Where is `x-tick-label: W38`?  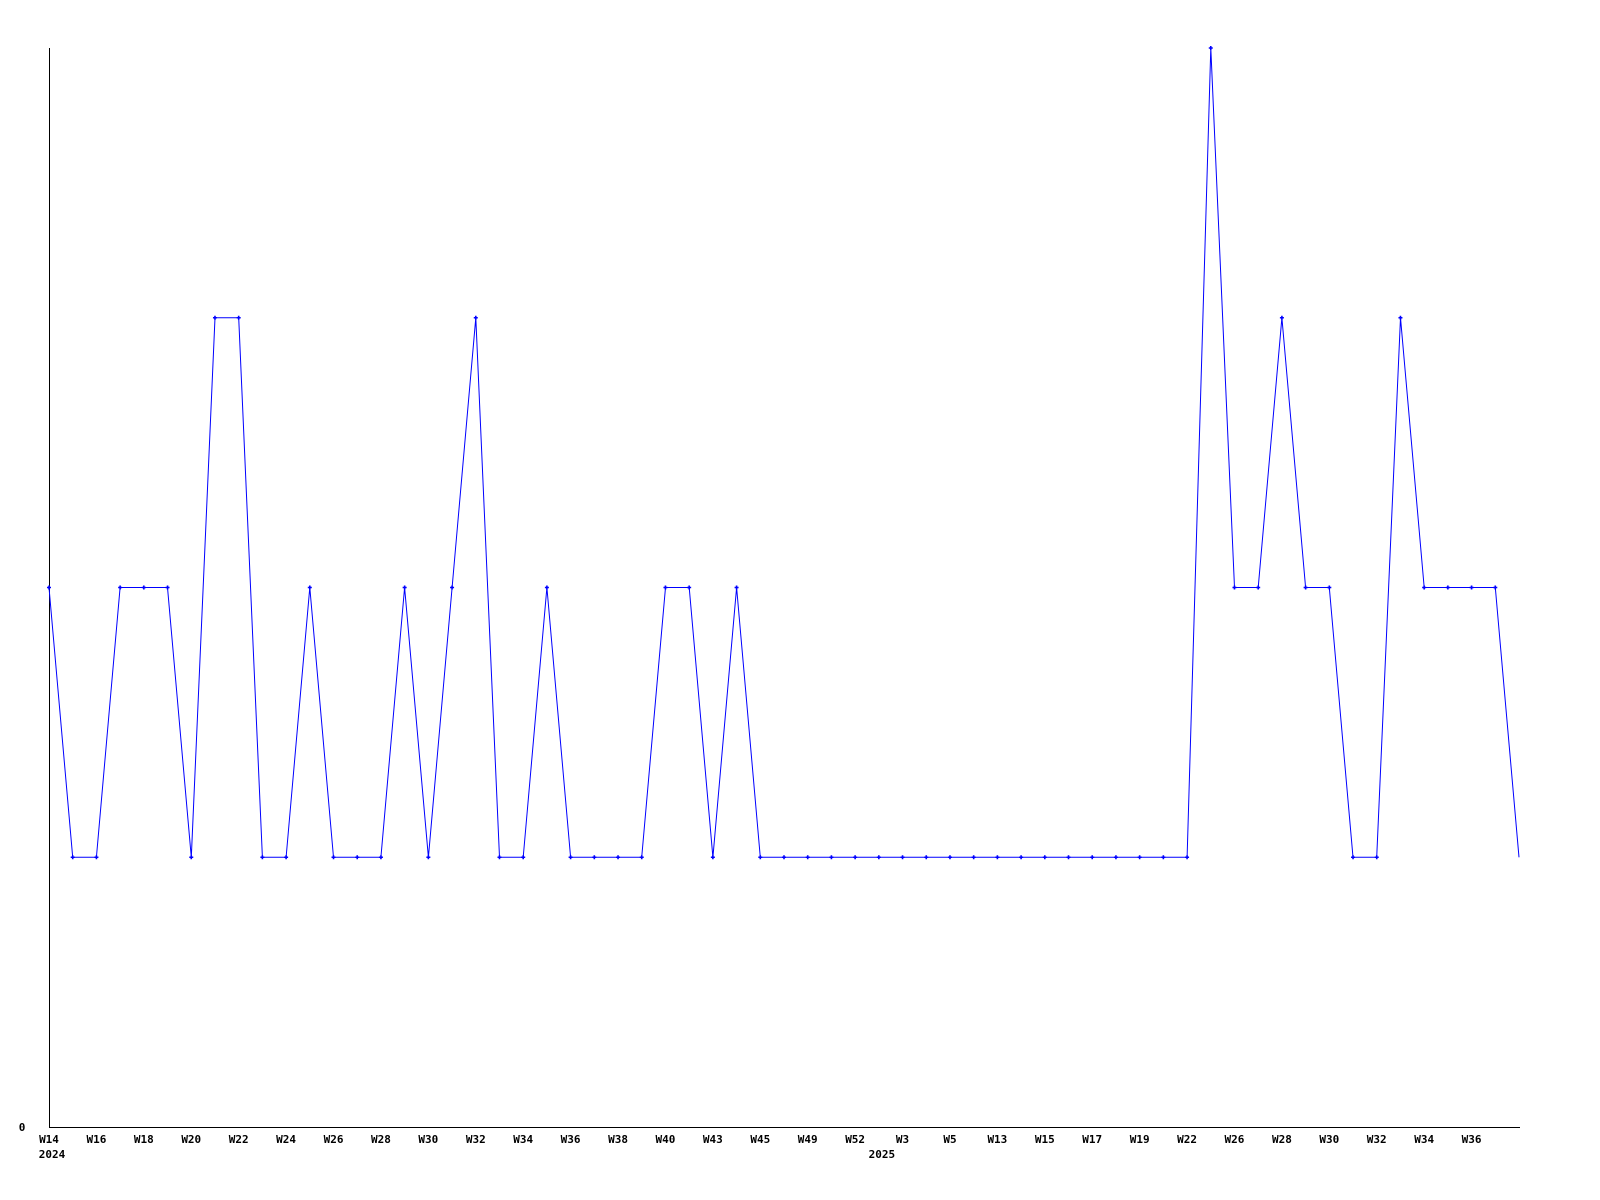
x-tick-label: W38 is located at coordinates (618, 1139).